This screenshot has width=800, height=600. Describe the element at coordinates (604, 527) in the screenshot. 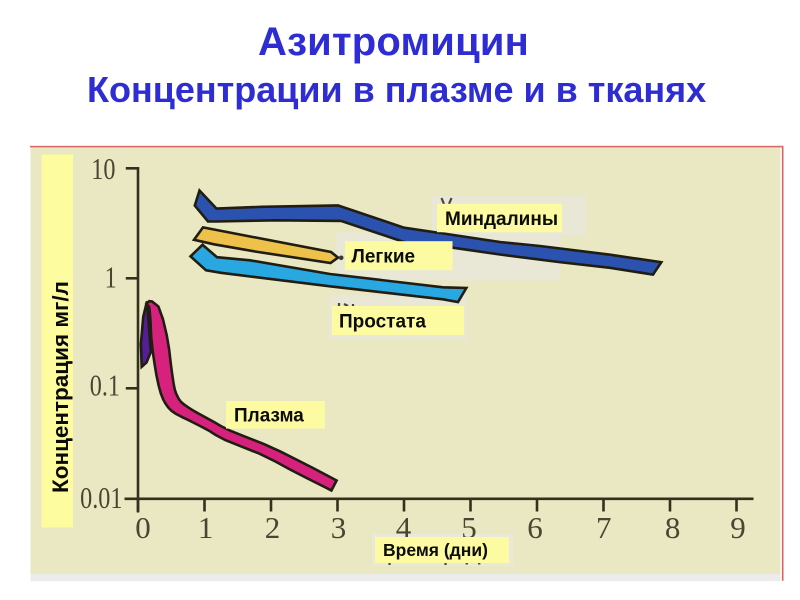

I see `svg-text: 7` at that location.